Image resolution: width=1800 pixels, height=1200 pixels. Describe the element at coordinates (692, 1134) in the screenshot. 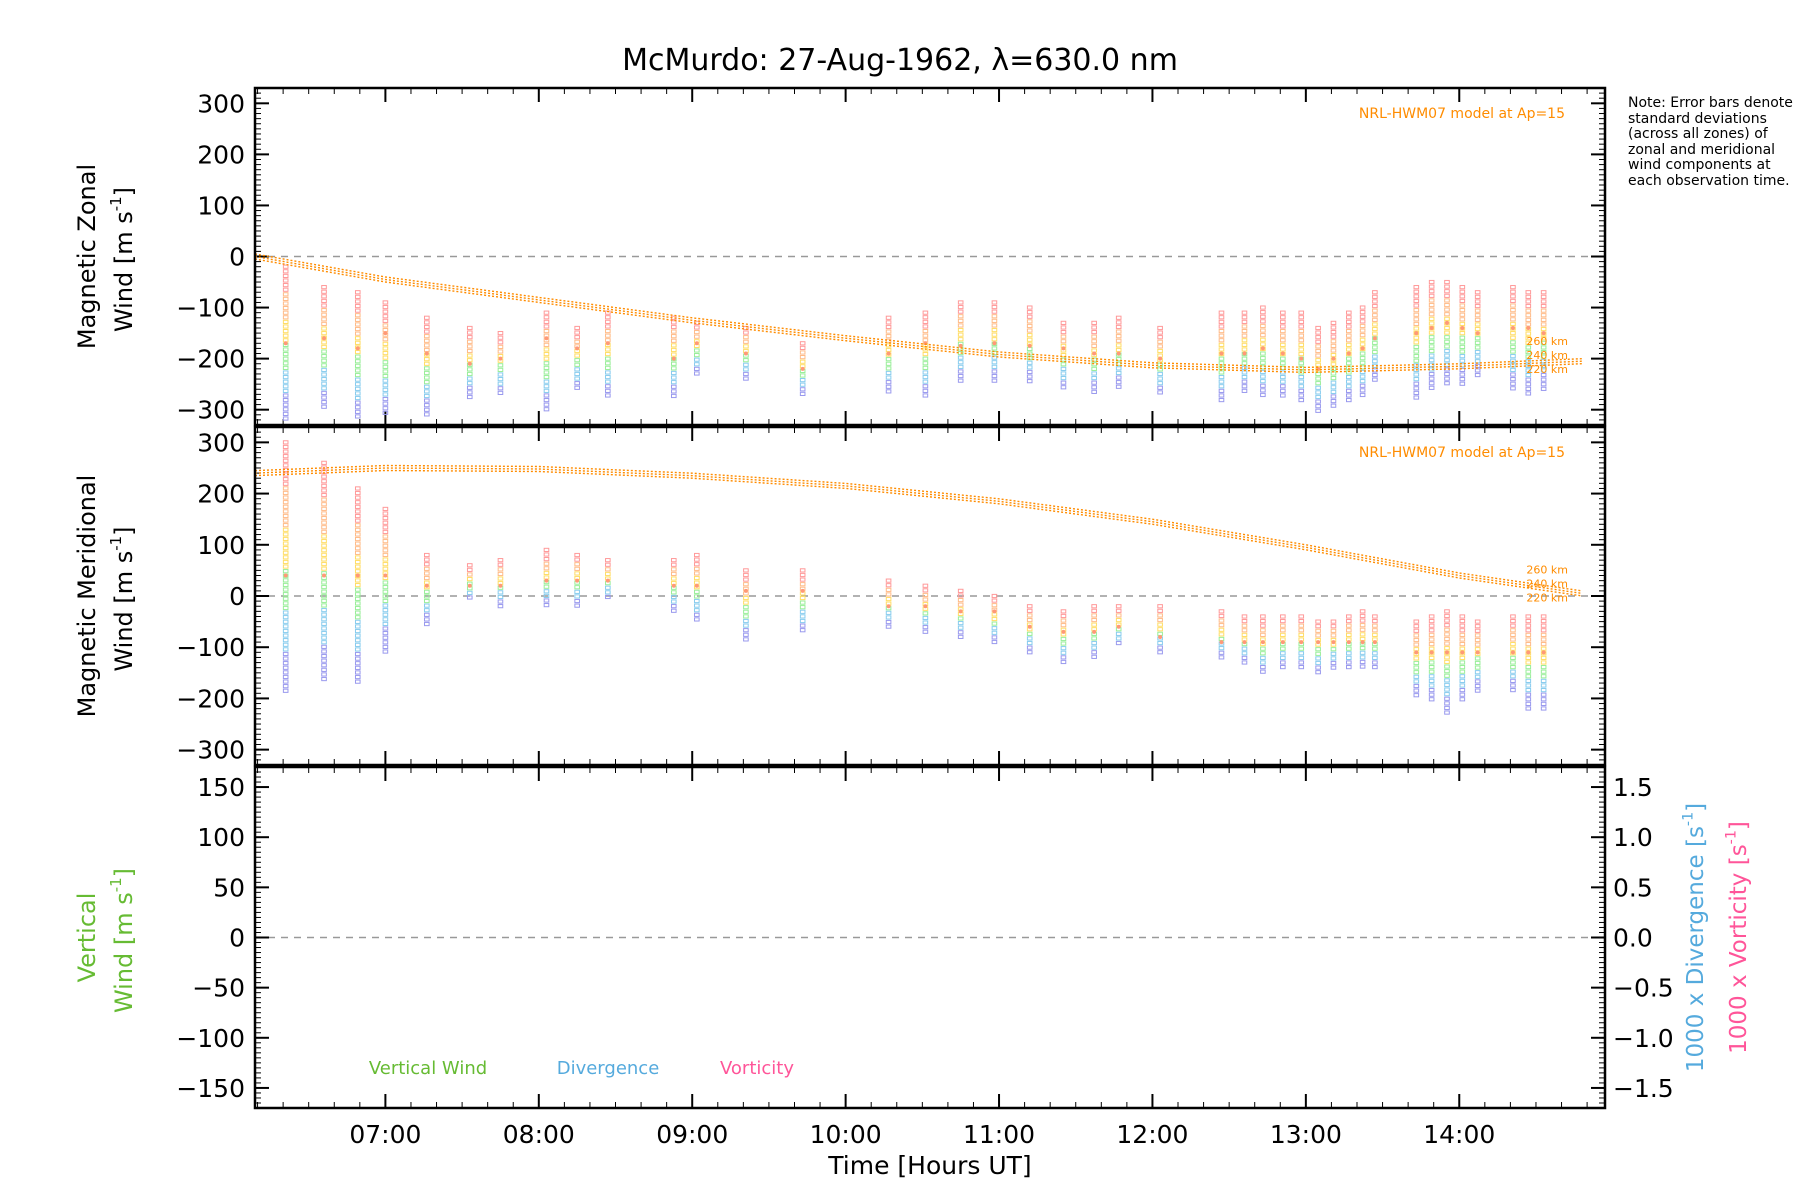

I see `x-tick-label: 09:00` at that location.